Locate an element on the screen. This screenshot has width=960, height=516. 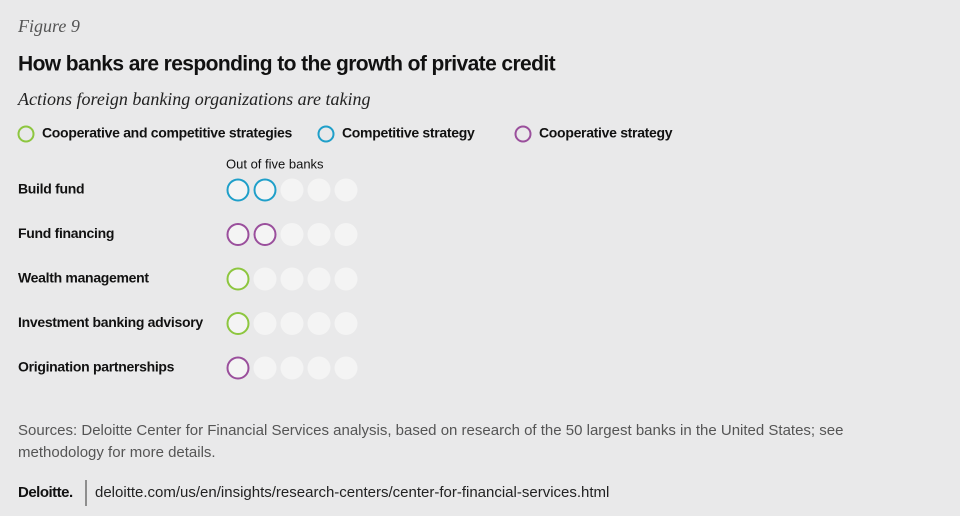
category-label: Wealth management is located at coordinates (83, 278).